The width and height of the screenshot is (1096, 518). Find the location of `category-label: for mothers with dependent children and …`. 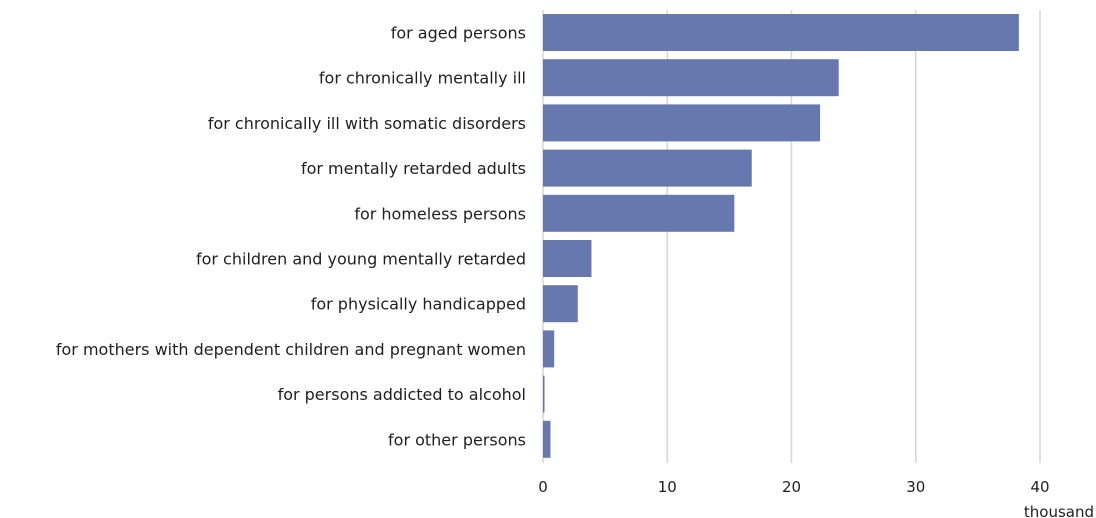

category-label: for mothers with dependent children and … is located at coordinates (291, 349).